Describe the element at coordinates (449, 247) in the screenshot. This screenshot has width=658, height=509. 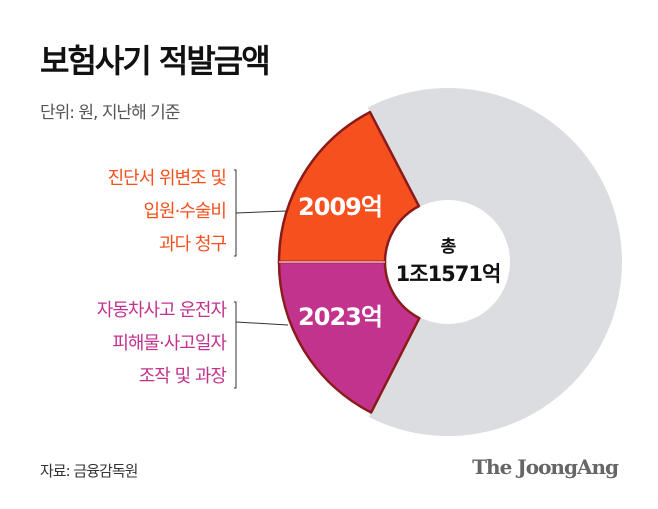
I see `center-total-label: 총` at that location.